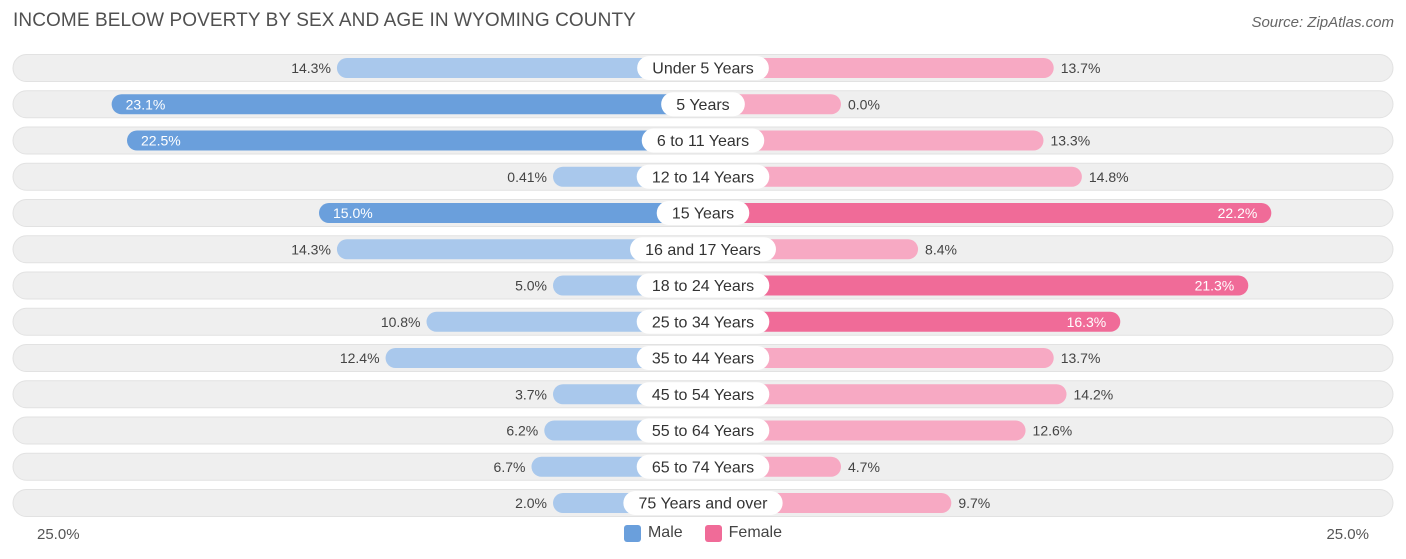 This screenshot has width=1406, height=559. I want to click on category-label: 16 and 17 Years, so click(703, 250).